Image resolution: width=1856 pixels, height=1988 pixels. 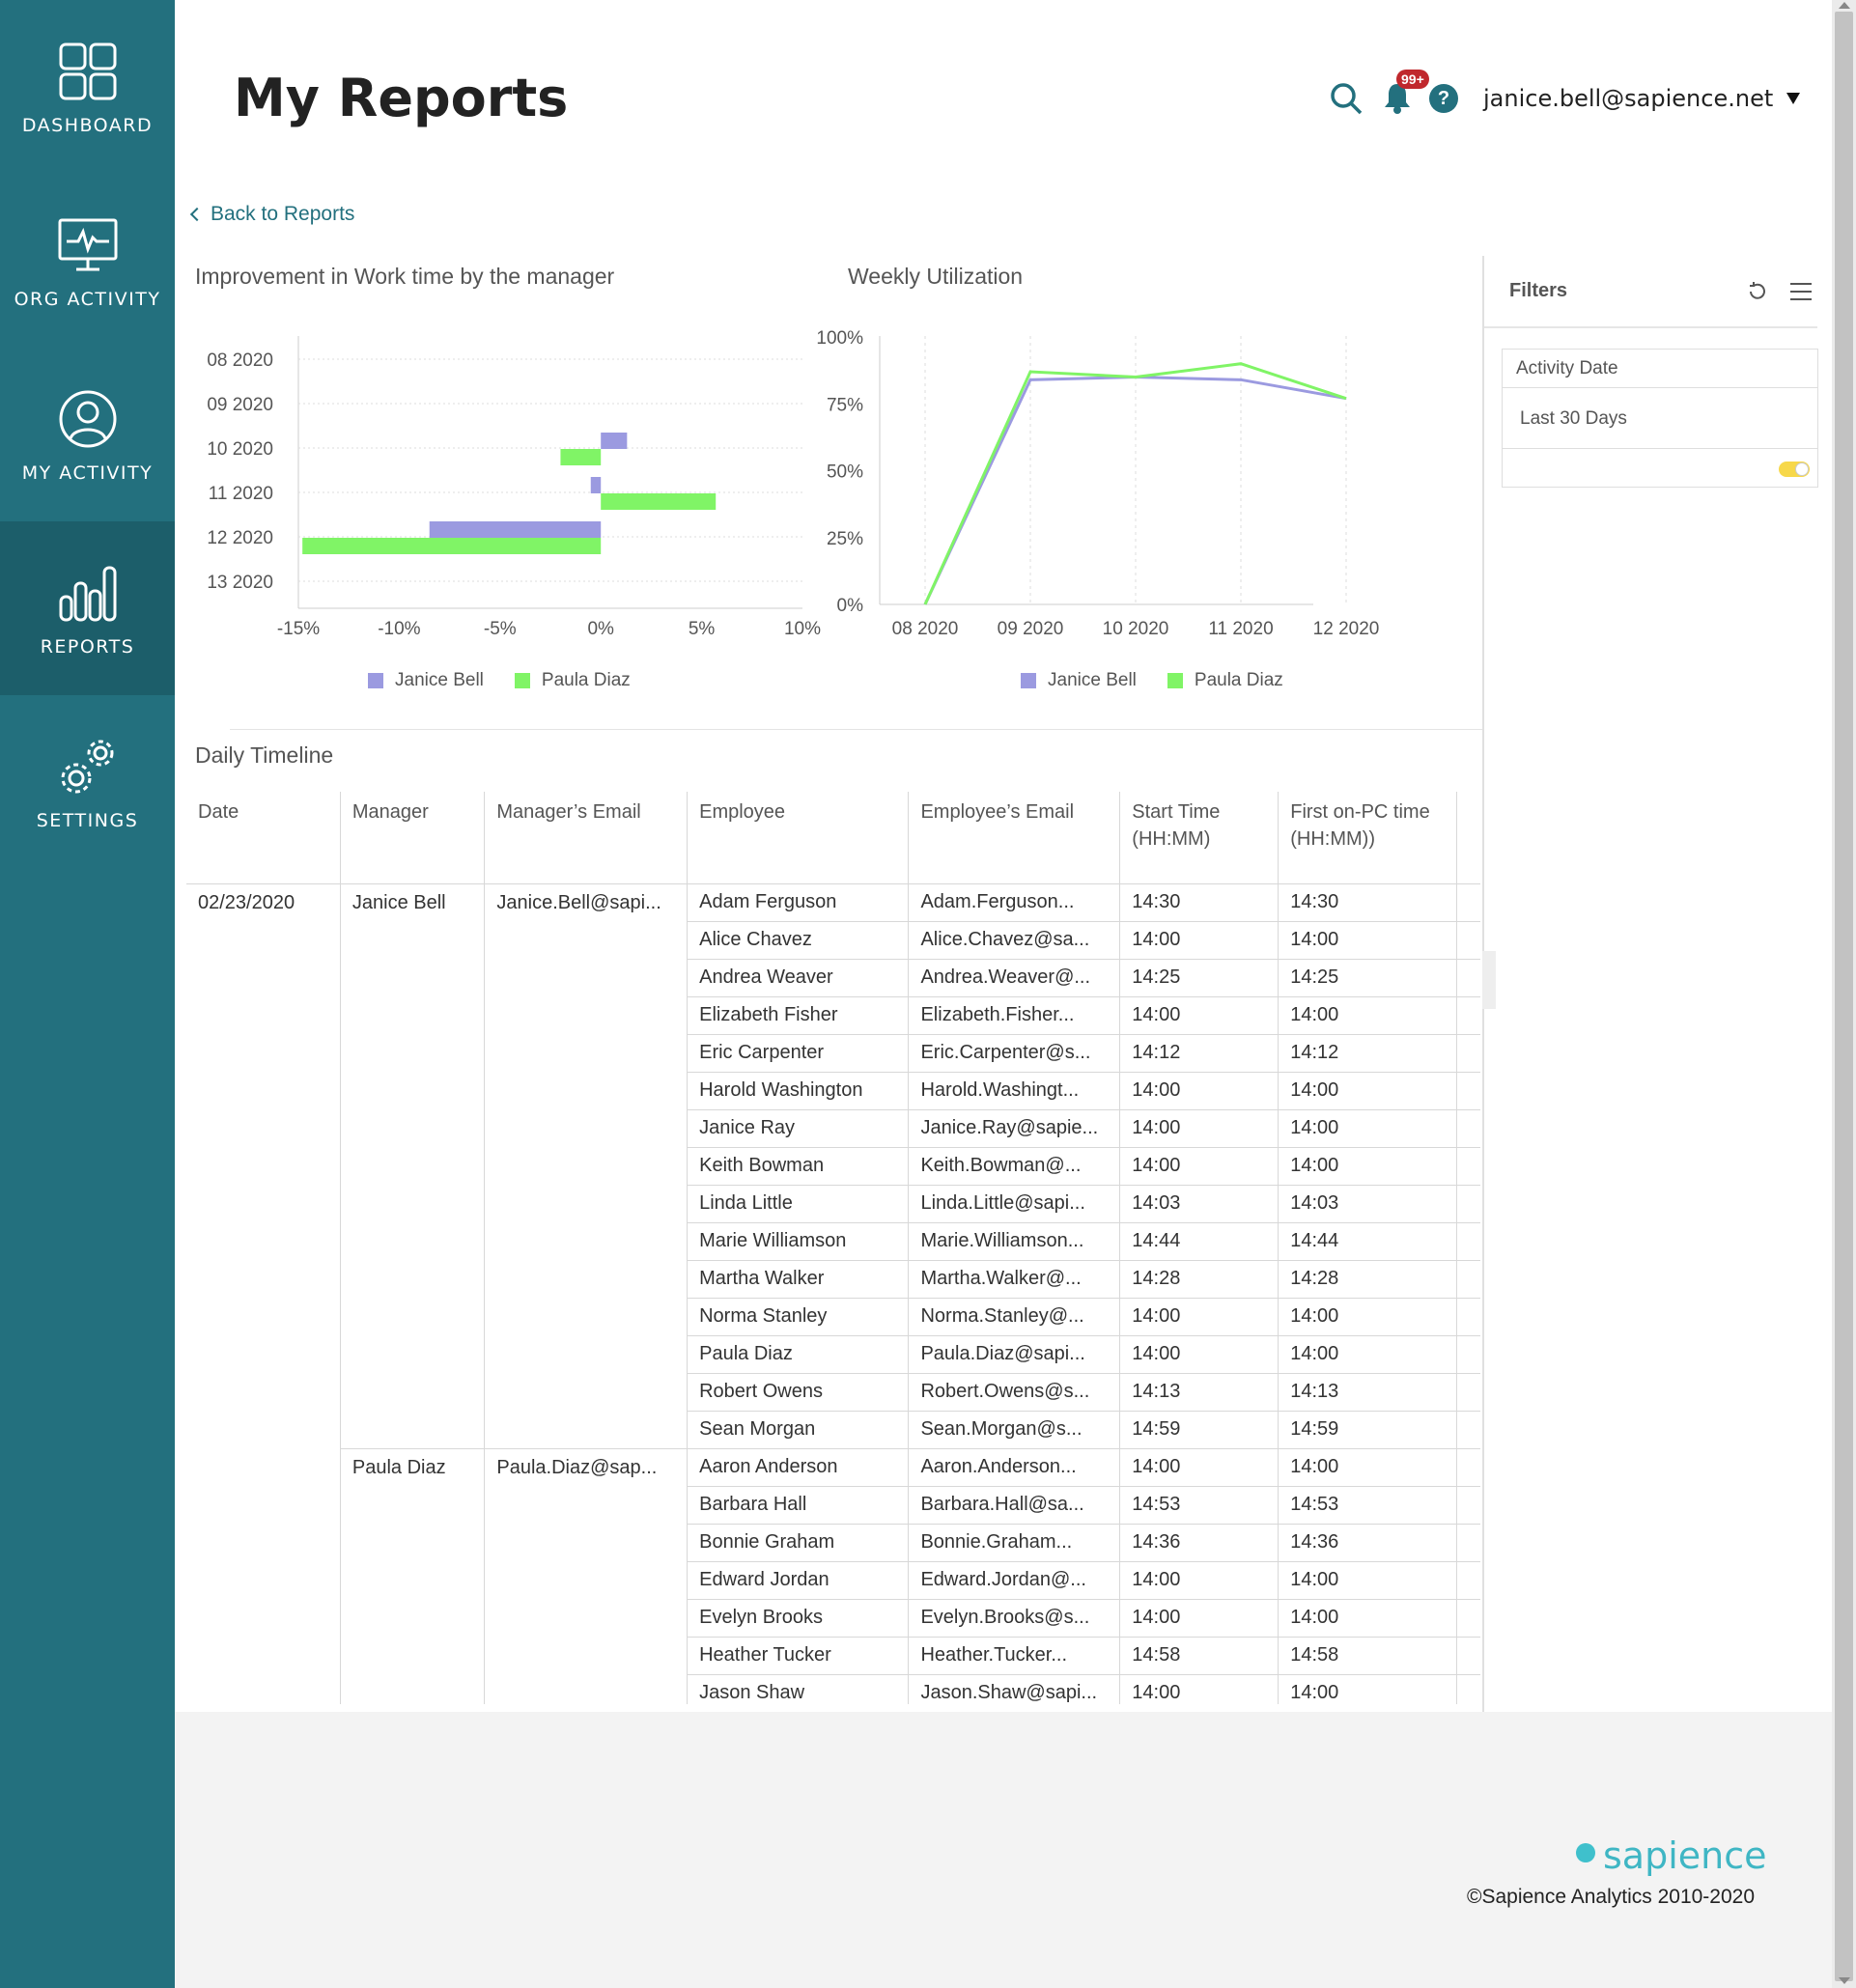 I want to click on table-row: Paula Diaz Paula.Diaz@sapi... 14:00 14:00, so click(x=833, y=1355).